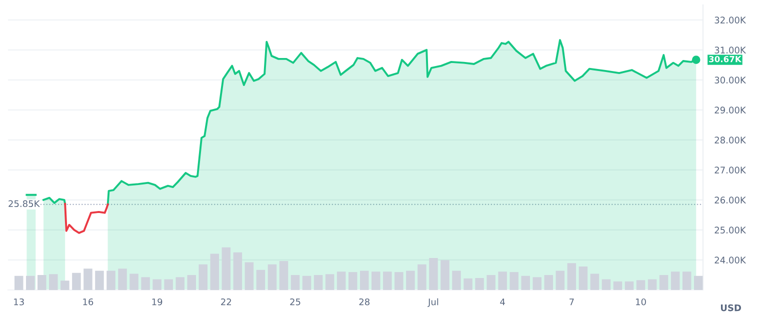 The height and width of the screenshot is (328, 760). Describe the element at coordinates (730, 140) in the screenshot. I see `y-tick-label: 28.00K` at that location.